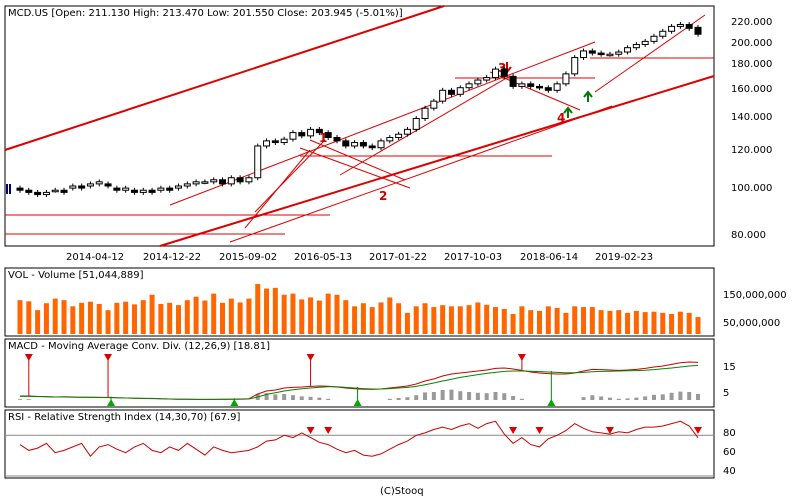 This screenshot has height=500, width=800. I want to click on x-tick-label: 2019-02-23, so click(624, 257).